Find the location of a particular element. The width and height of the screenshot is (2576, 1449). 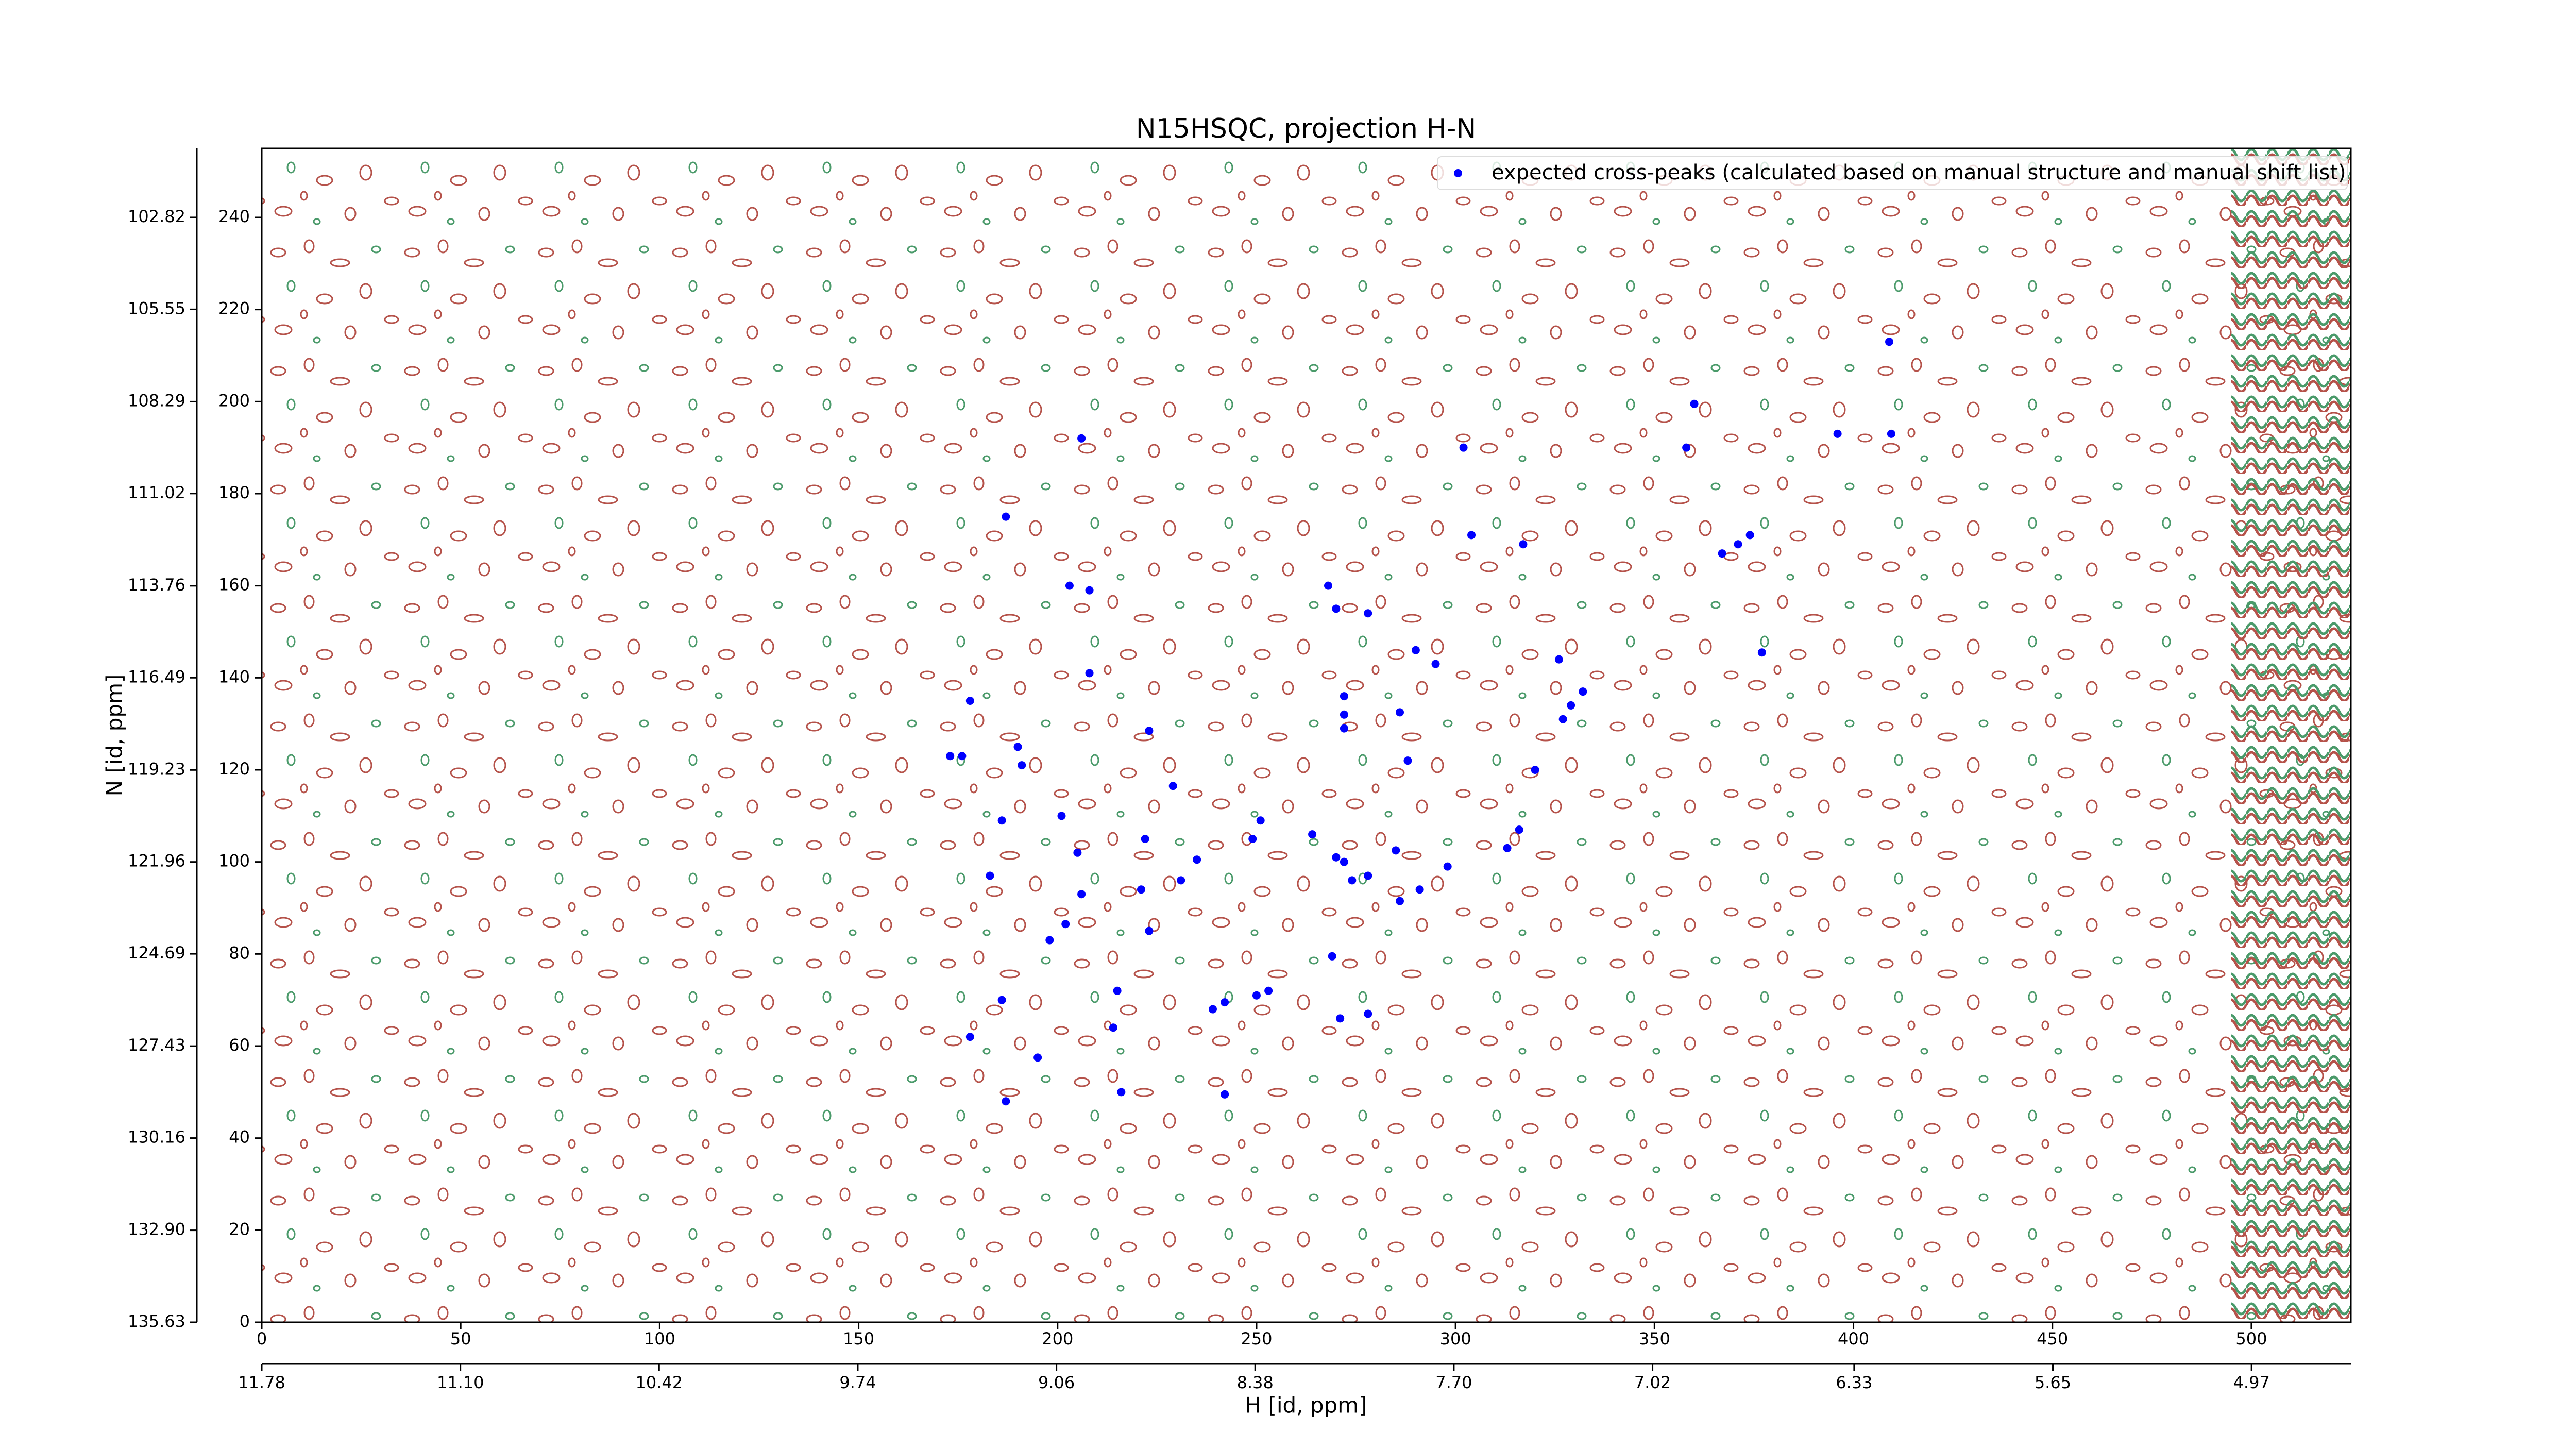

xticks-label: 250 is located at coordinates (1256, 1339).